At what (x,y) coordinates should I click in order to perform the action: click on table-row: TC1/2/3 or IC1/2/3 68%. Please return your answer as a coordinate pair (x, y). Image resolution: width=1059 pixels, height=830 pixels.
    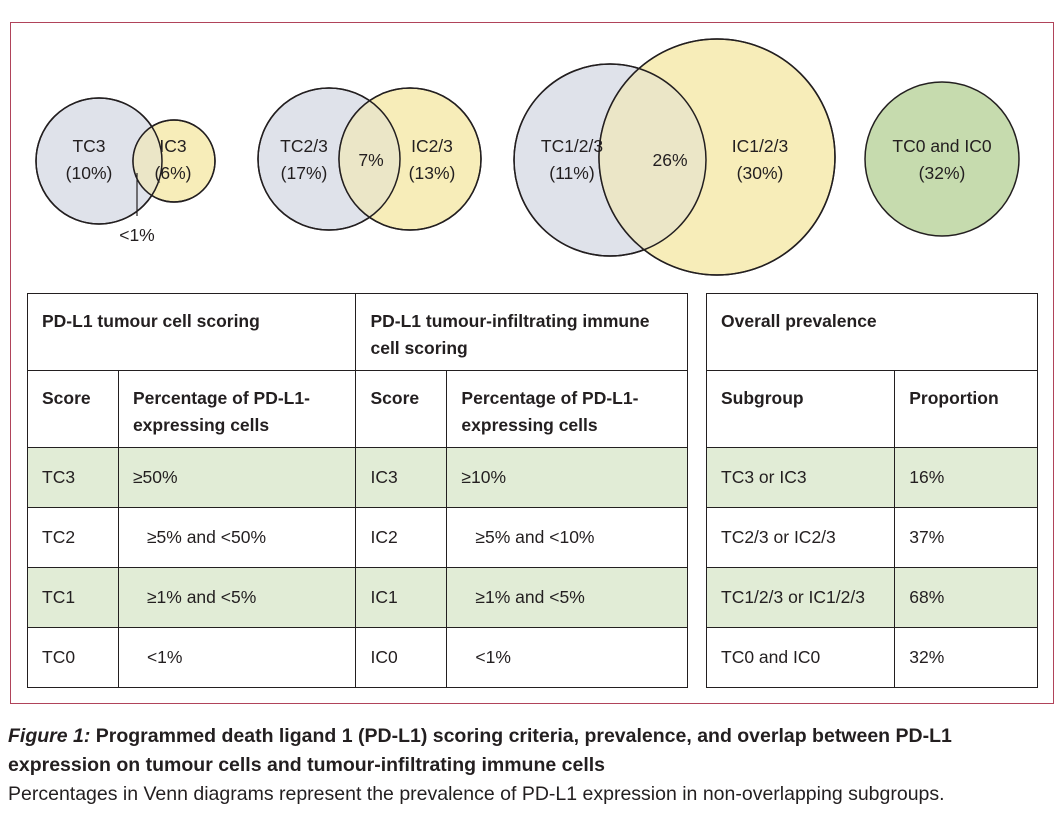
    Looking at the image, I should click on (871, 597).